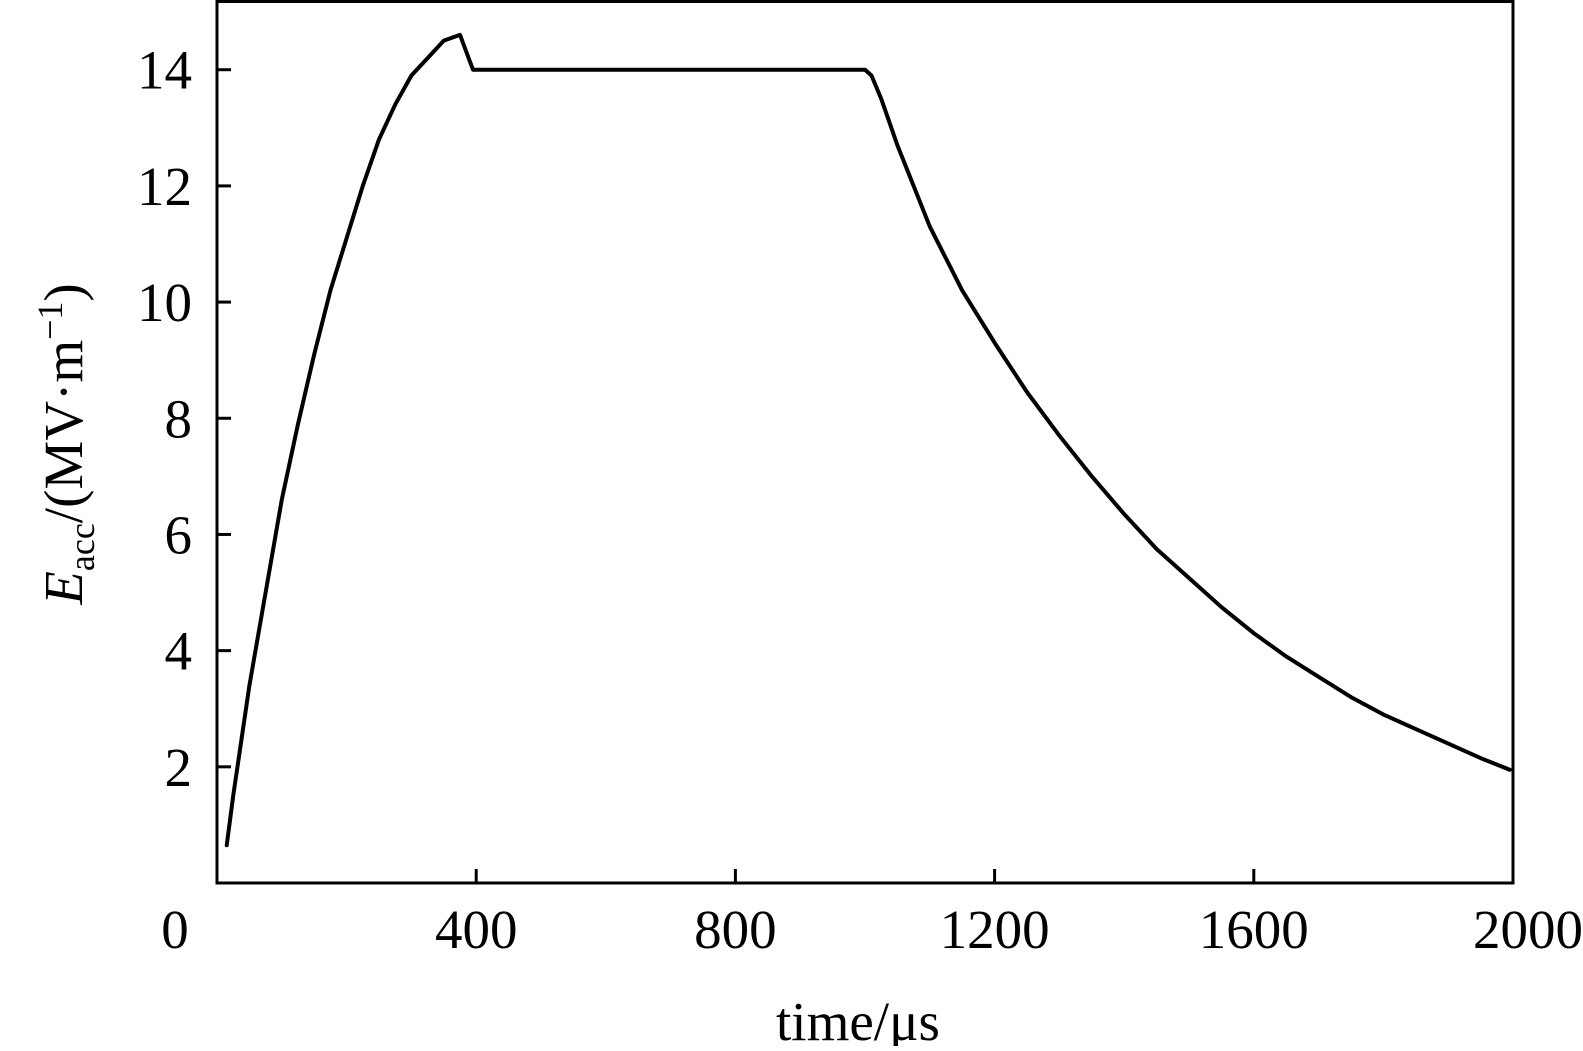 This screenshot has width=1583, height=1051. I want to click on y-axis-label: Eacc/(MV·m−1), so click(66, 444).